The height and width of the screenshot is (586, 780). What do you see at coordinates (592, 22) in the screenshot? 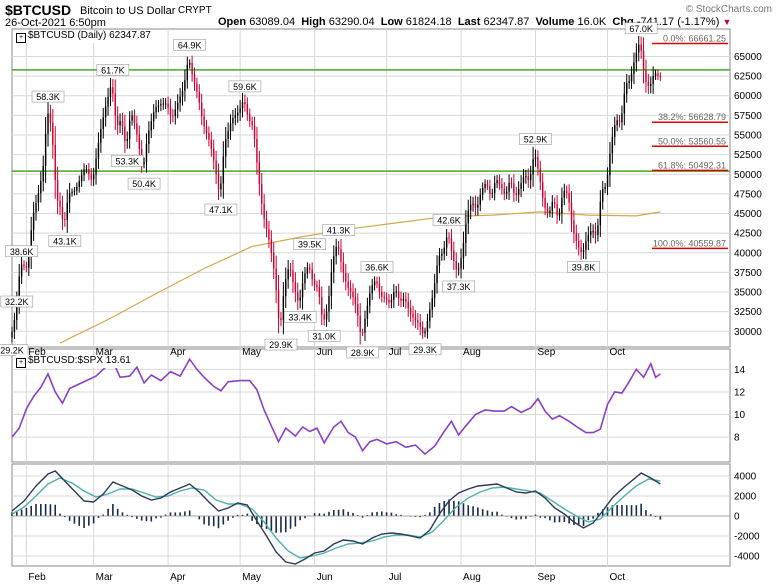
I see `volume-value: 16.0K` at bounding box center [592, 22].